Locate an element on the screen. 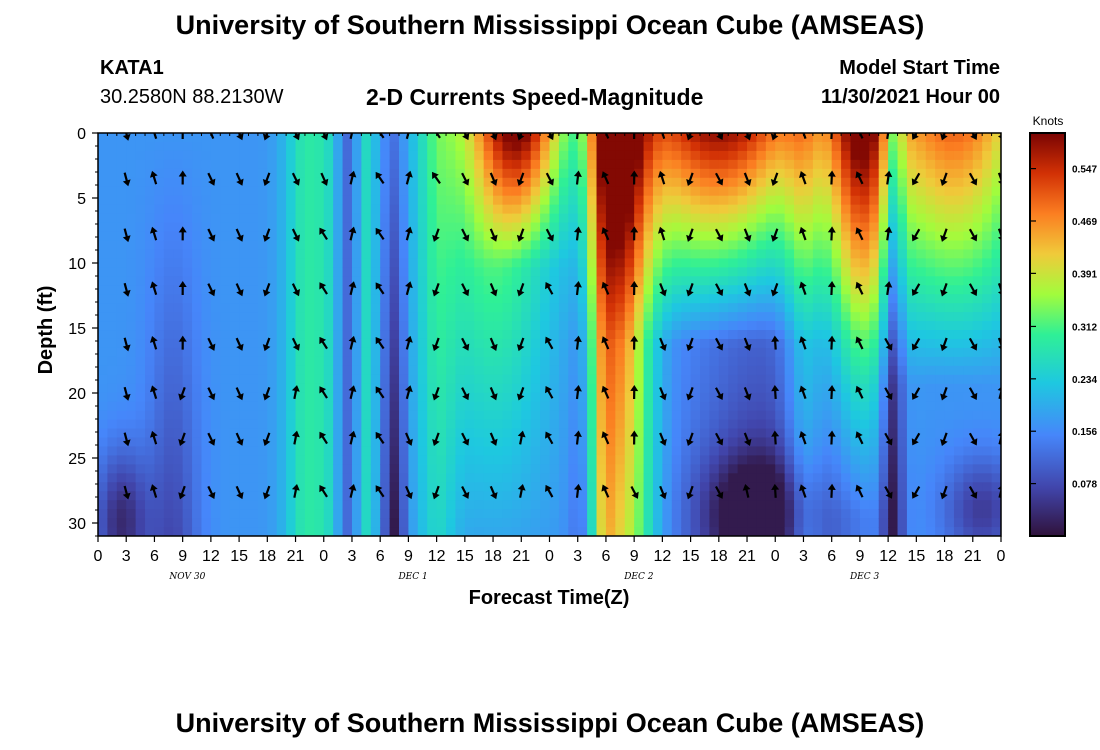  x-tick-label: 0 is located at coordinates (1001, 556).